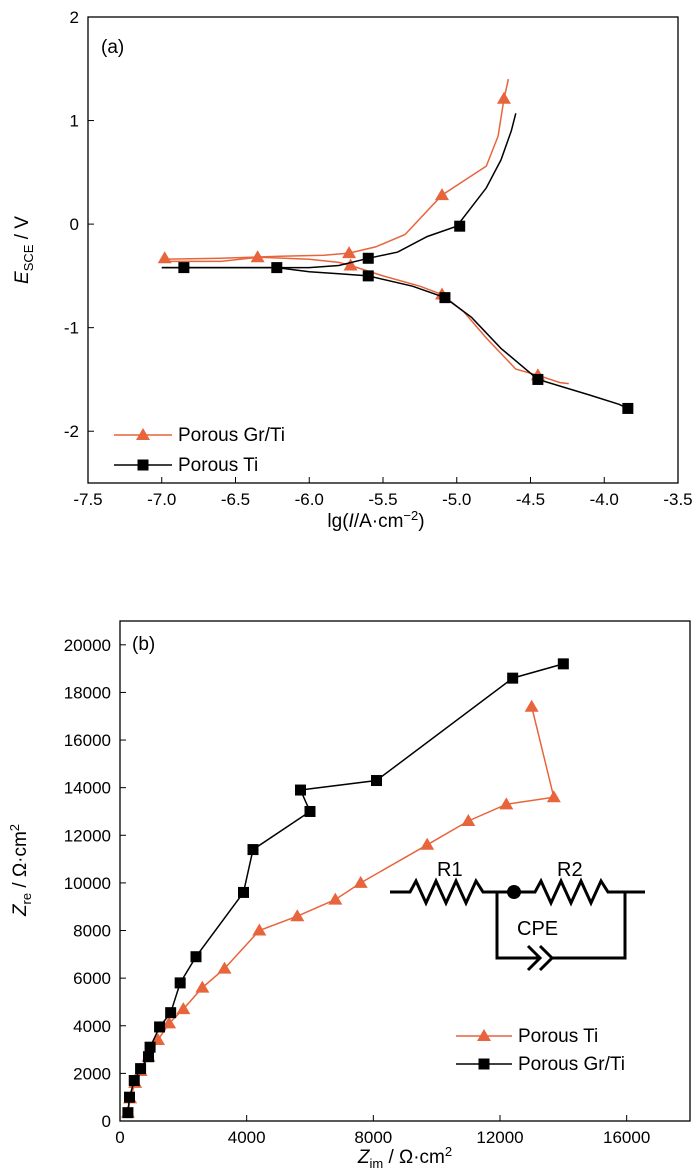 Image resolution: width=700 pixels, height=1175 pixels. What do you see at coordinates (235, 499) in the screenshot?
I see `panel-a-x-tick-label: -6.5` at bounding box center [235, 499].